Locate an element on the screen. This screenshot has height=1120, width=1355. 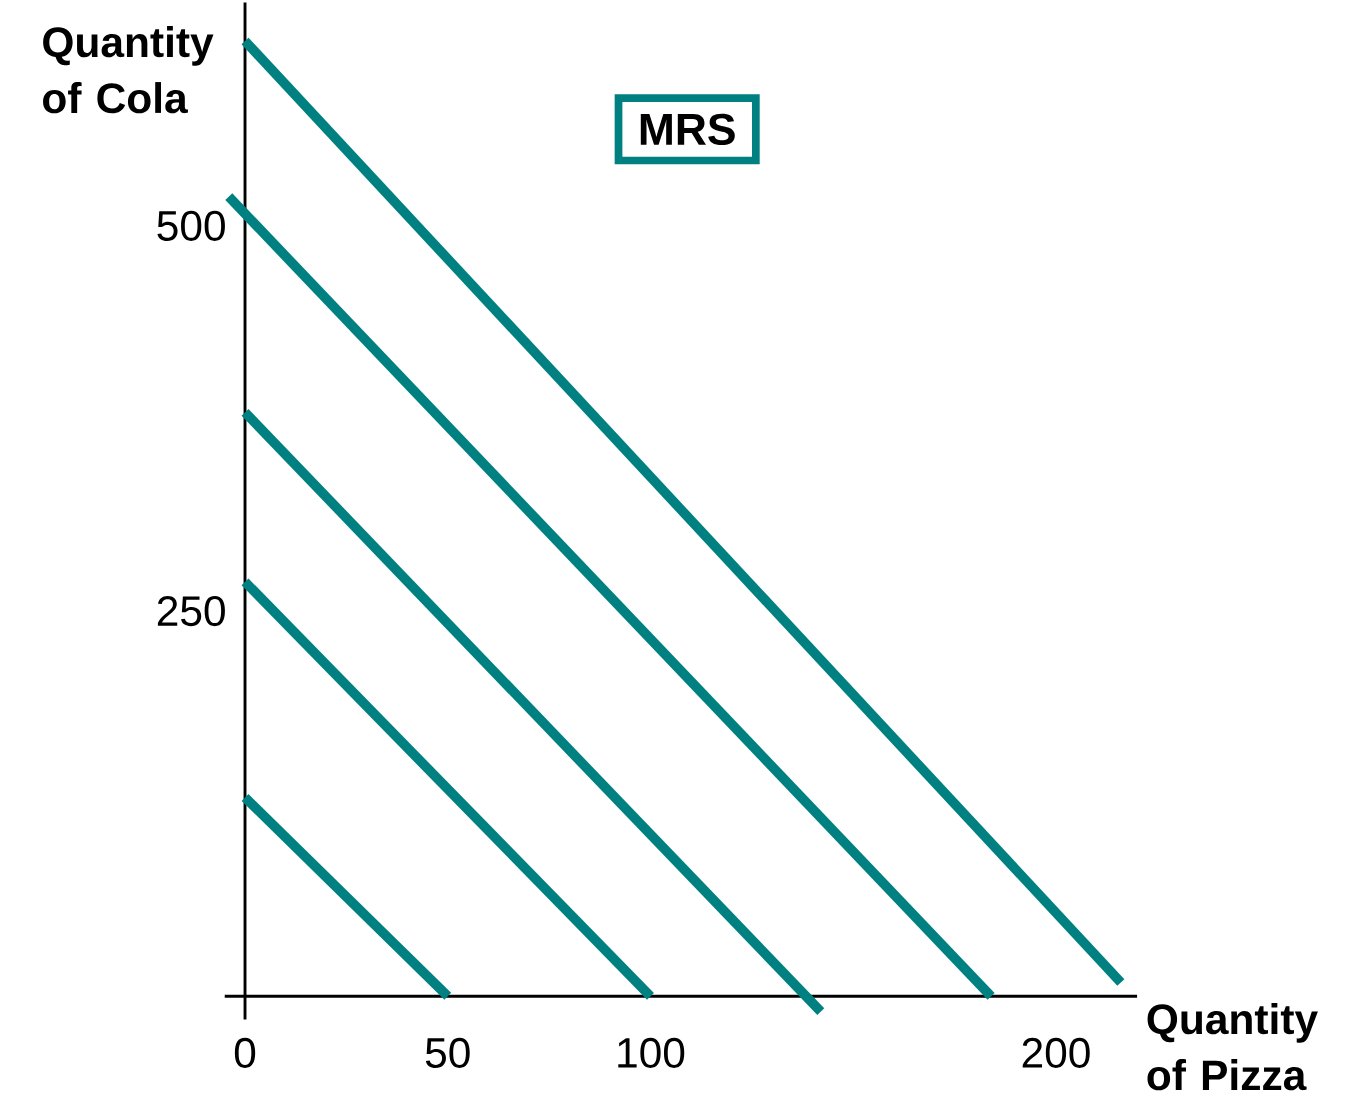
y-tick-label: 250 is located at coordinates (191, 611).